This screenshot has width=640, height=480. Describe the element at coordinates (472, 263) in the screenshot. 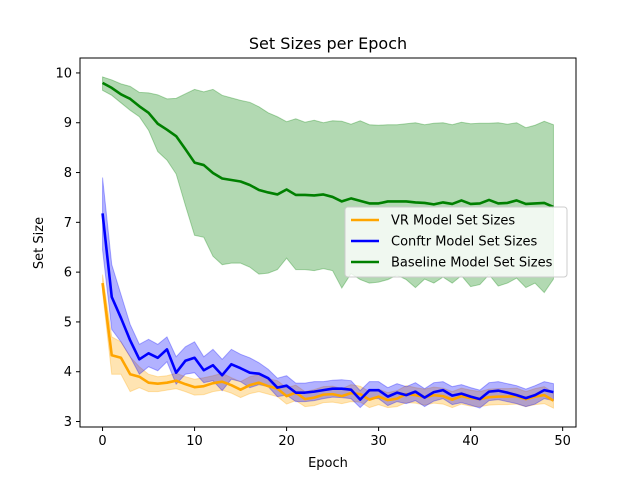

I see `legend-label-baseline-model-set-sizes: Baseline Model Set Sizes` at that location.